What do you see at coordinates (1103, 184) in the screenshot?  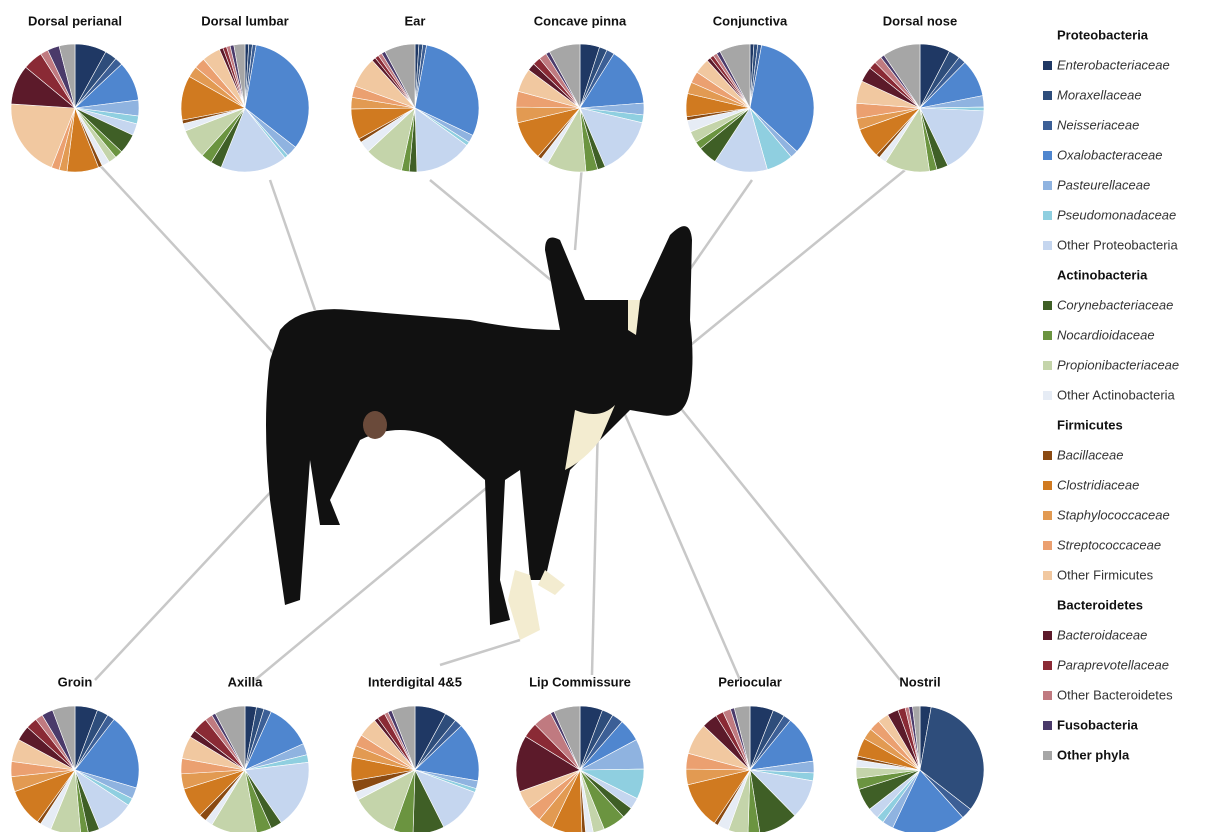 I see `legend-label: Pasteurellaceae` at bounding box center [1103, 184].